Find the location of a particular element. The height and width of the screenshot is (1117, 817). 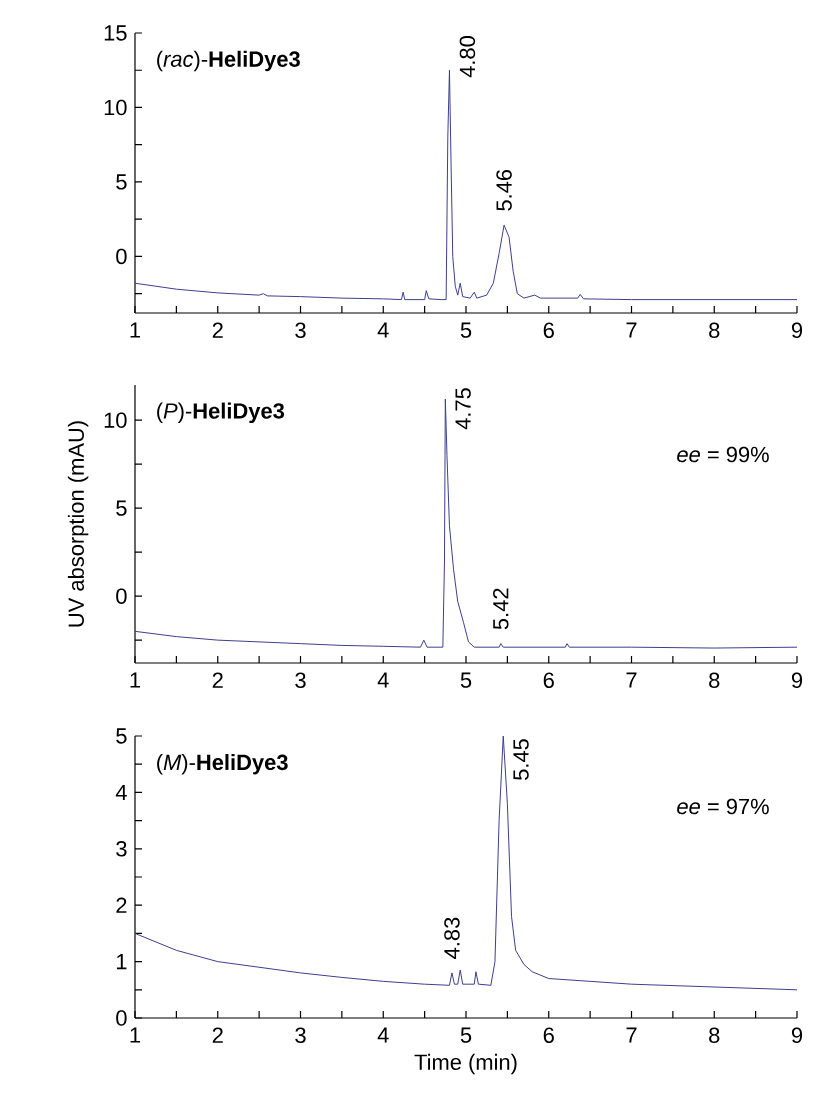

text: (P)-HeliDye3 is located at coordinates (221, 413).